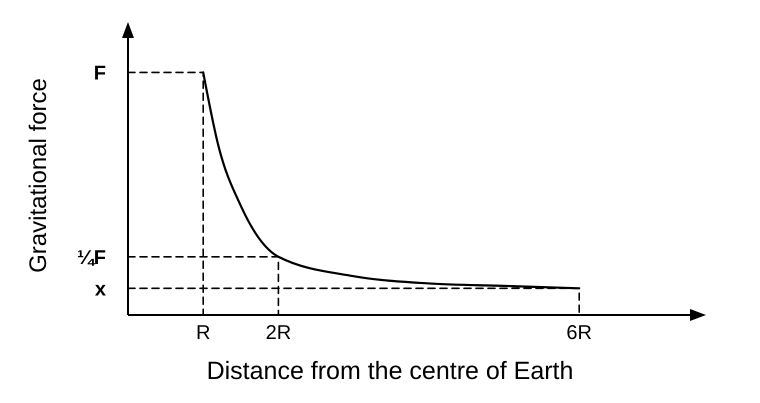  I want to click on text: F, so click(100, 73).